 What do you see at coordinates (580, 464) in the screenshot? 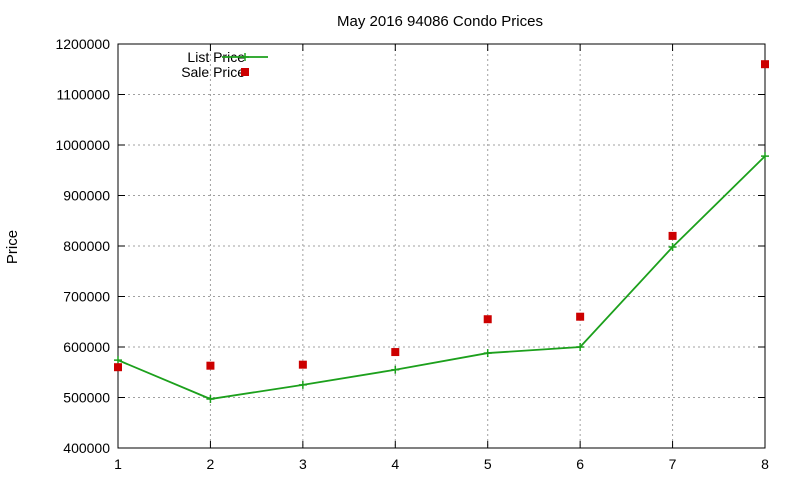
I see `x-tick-label: 6` at bounding box center [580, 464].